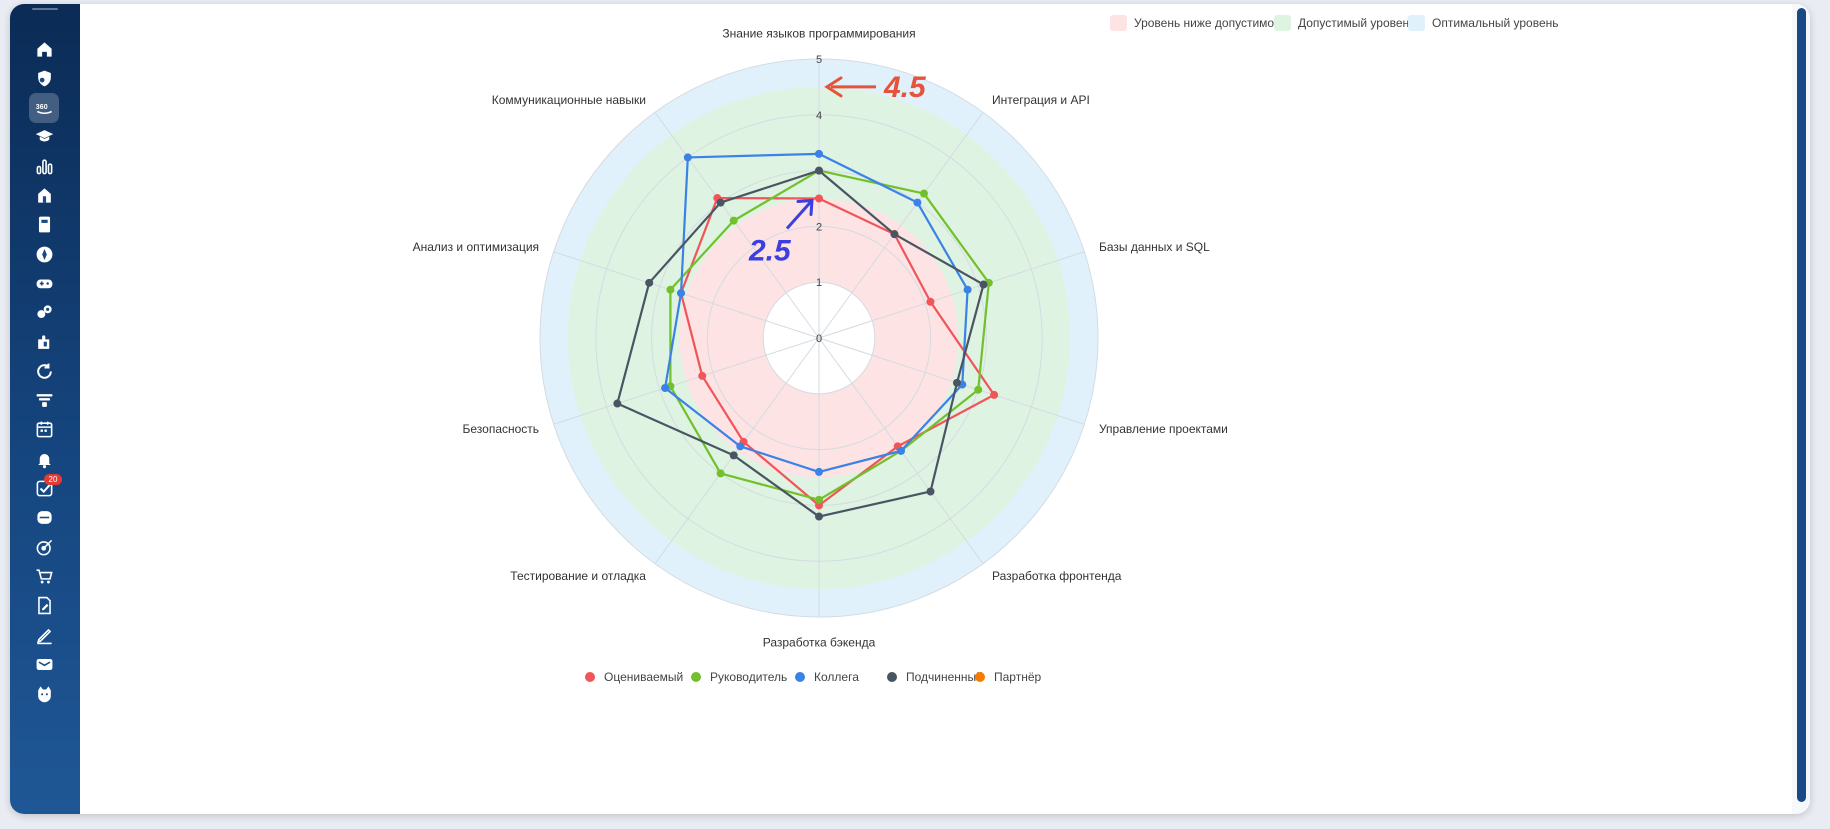 This screenshot has width=1830, height=829. What do you see at coordinates (935, 677) in the screenshot?
I see `series-legend-item: Подчиненный` at bounding box center [935, 677].